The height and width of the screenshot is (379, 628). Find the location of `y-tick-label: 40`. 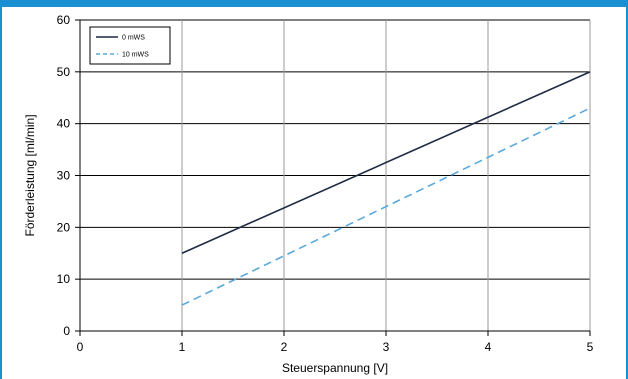

y-tick-label: 40 is located at coordinates (64, 124).